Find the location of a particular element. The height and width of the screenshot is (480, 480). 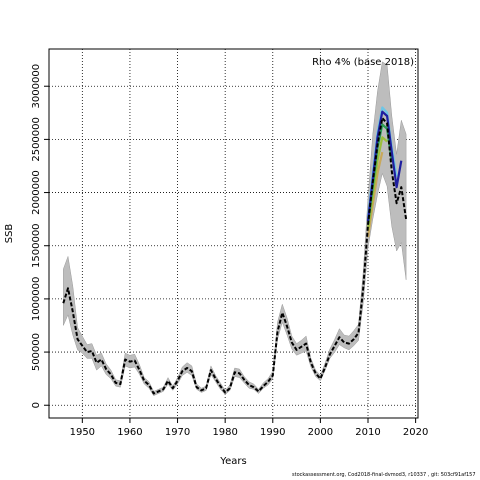

x-tick-label: 2000 is located at coordinates (320, 432).